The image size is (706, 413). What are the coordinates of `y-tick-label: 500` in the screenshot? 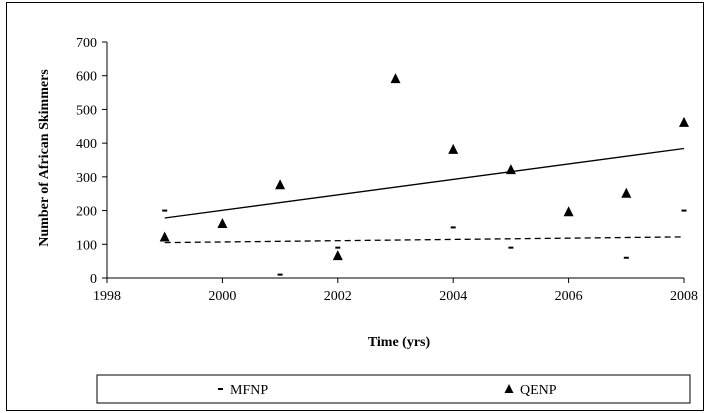 It's located at (86, 110).